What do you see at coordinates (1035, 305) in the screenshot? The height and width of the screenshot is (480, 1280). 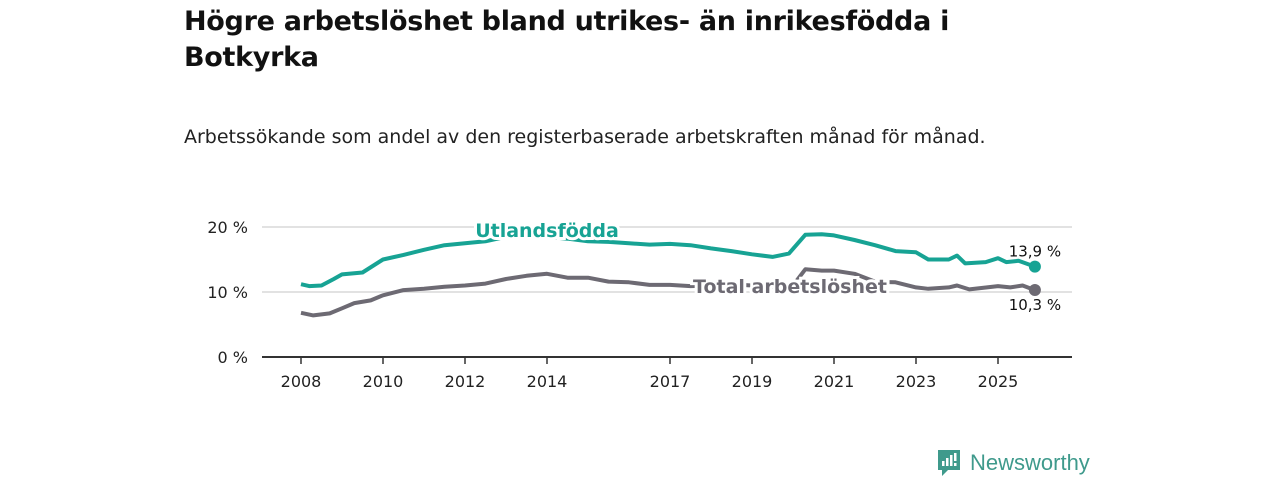 I see `end-value-label: 10,3 %` at bounding box center [1035, 305].